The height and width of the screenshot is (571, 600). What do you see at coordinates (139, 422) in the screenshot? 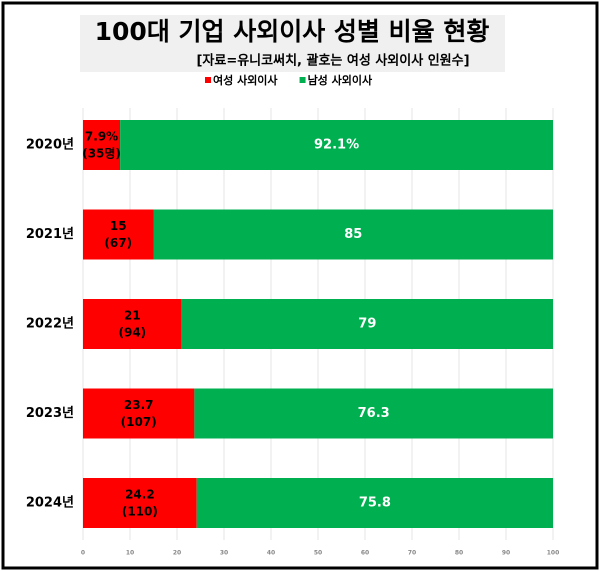
I see `count-label: (107)` at bounding box center [139, 422].